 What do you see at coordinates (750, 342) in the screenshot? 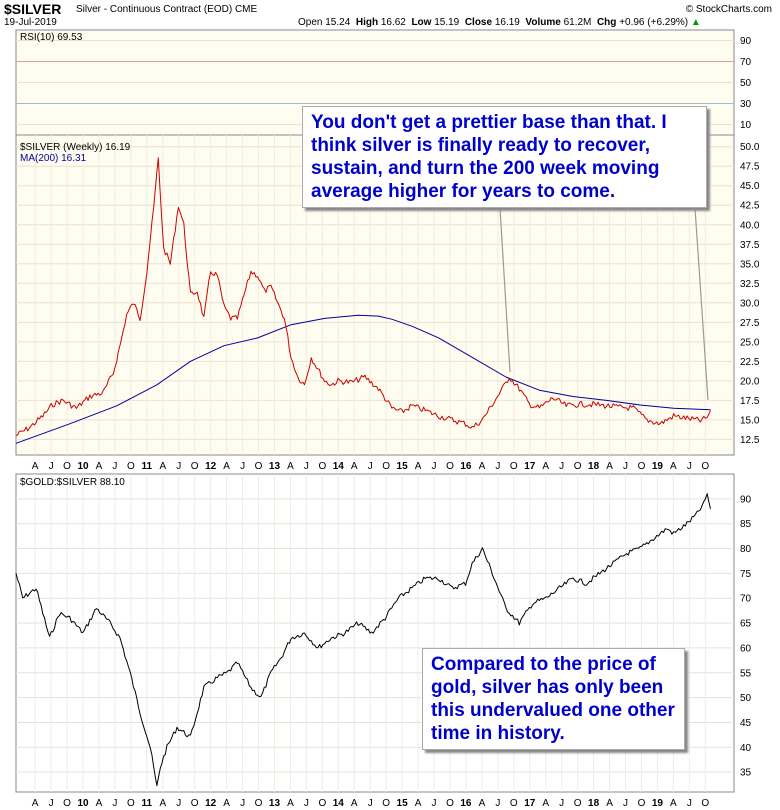
I see `y-tick-label: 25.0` at bounding box center [750, 342].